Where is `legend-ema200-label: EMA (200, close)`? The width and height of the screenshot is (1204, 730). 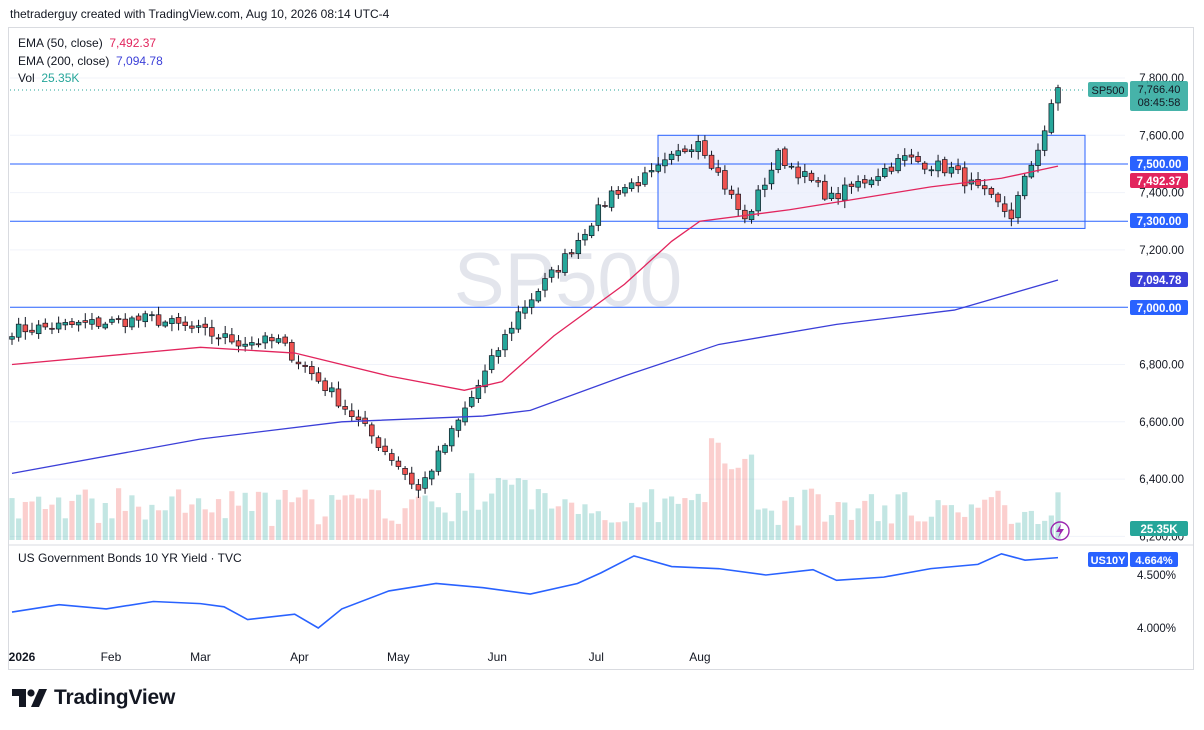 legend-ema200-label: EMA (200, close) is located at coordinates (64, 60).